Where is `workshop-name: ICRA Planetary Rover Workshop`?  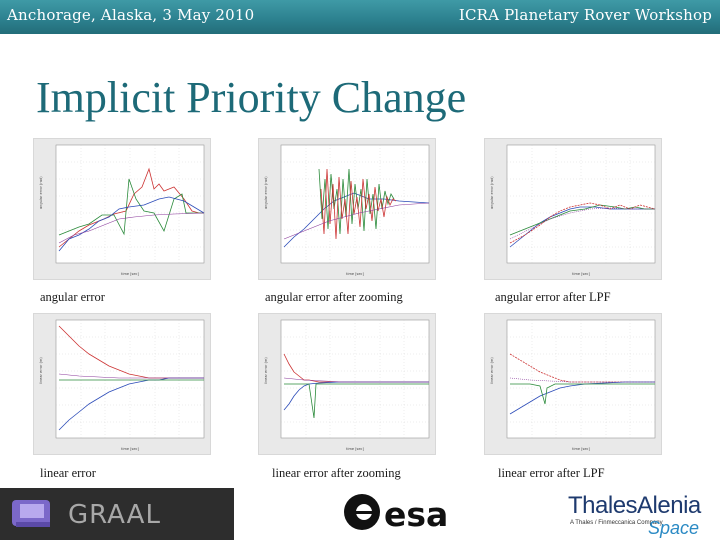 workshop-name: ICRA Planetary Rover Workshop is located at coordinates (585, 15).